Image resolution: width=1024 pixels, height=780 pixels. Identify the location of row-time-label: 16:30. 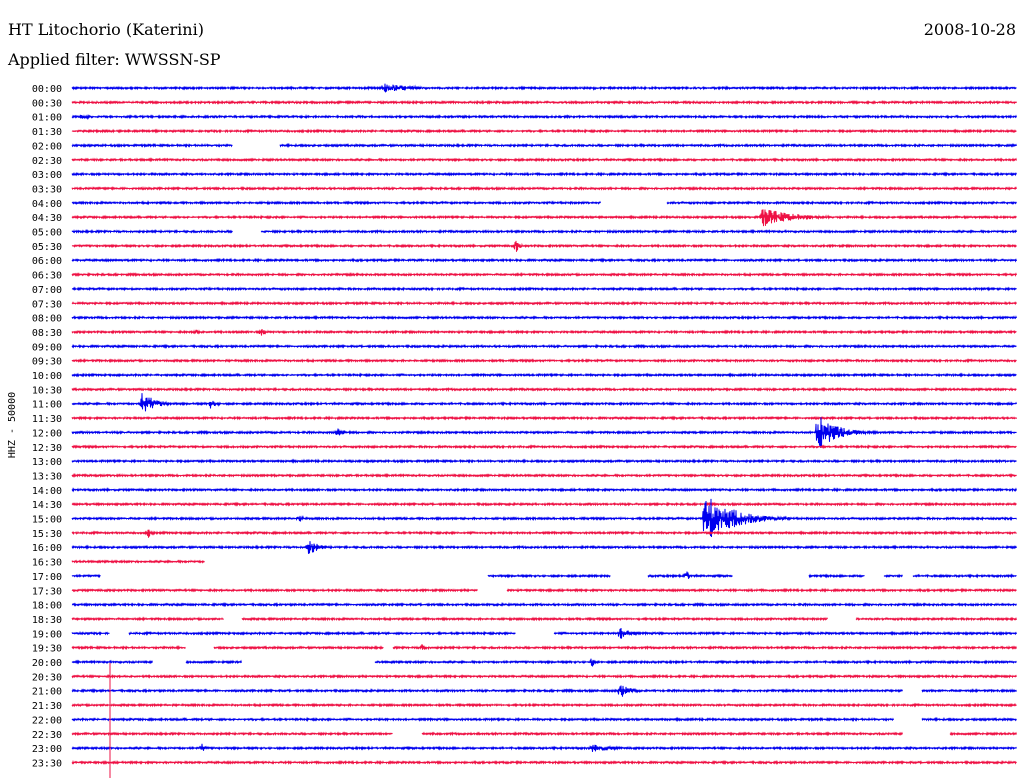
(47, 563).